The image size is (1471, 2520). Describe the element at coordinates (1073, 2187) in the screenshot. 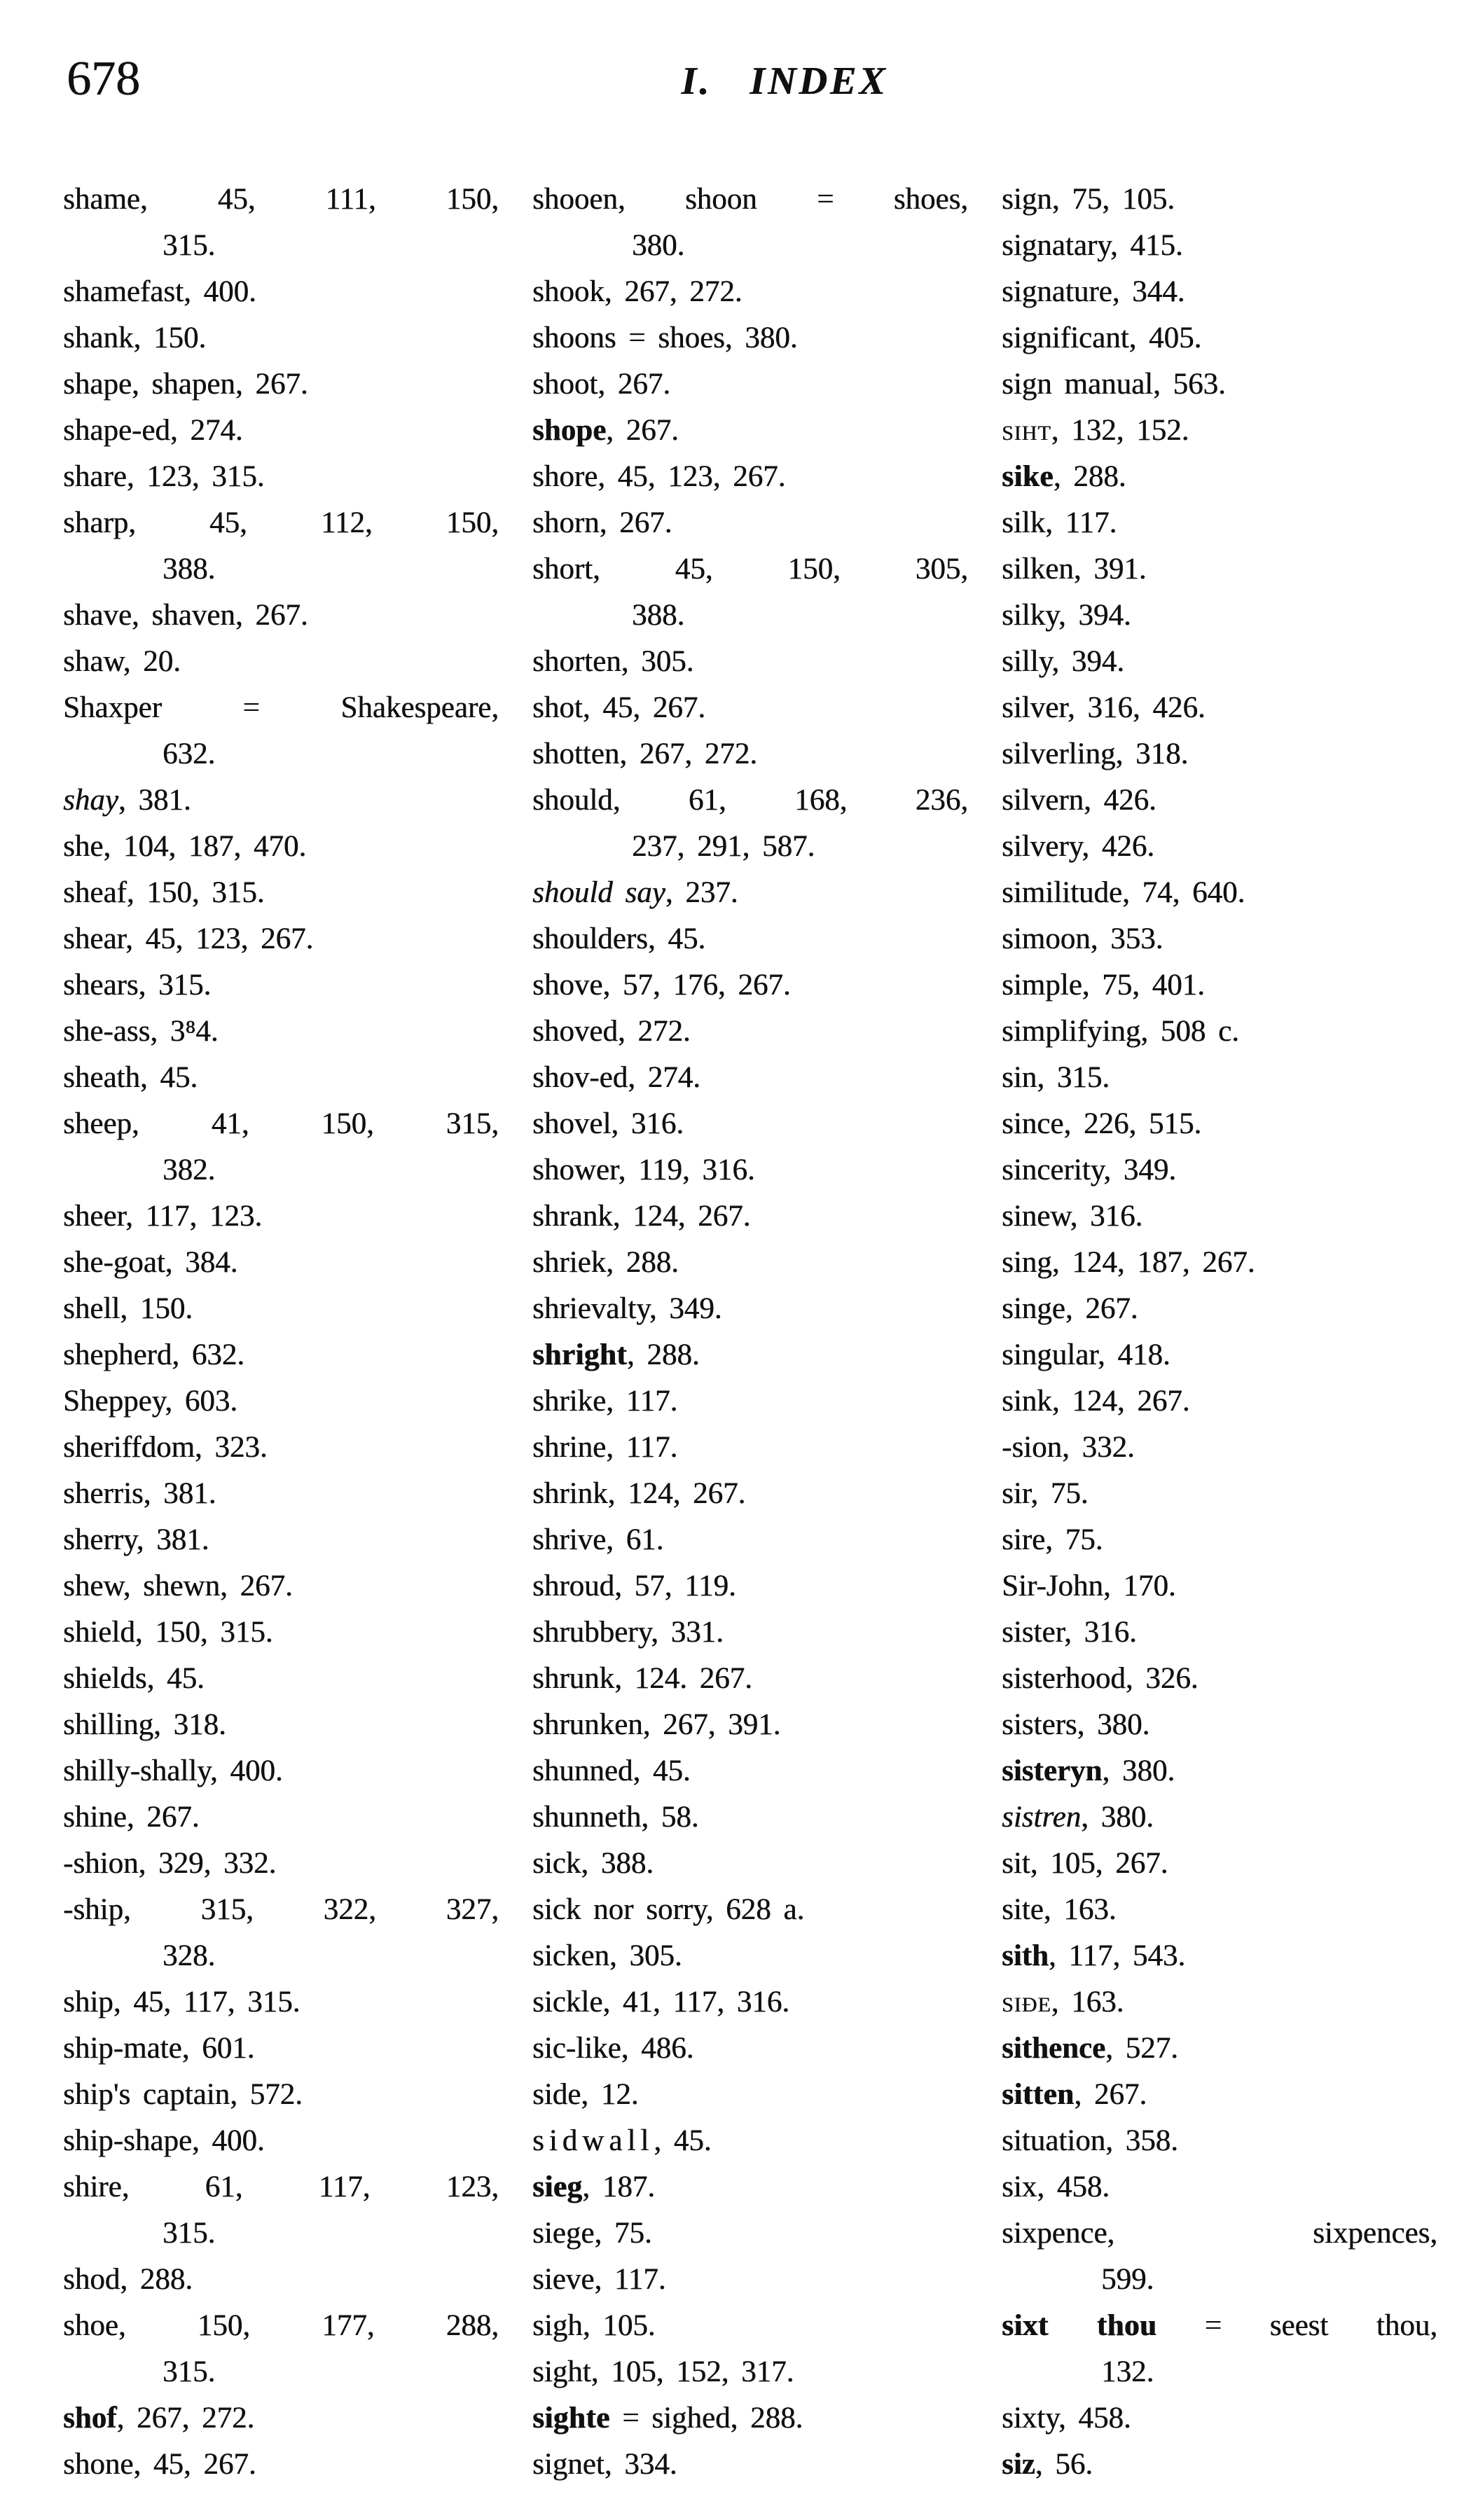

I see `entry-refs: , 458.` at that location.